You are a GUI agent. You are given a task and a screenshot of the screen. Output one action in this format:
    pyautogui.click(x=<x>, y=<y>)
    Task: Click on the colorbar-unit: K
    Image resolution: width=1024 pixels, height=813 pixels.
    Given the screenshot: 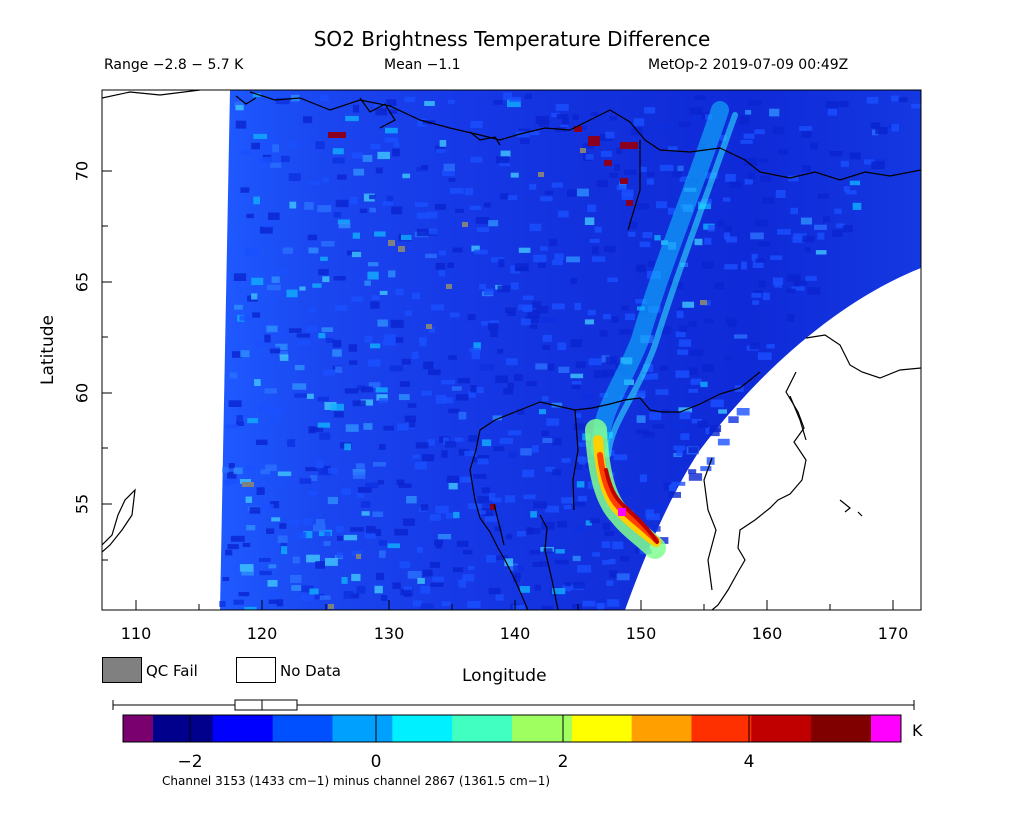 What is the action you would take?
    pyautogui.click(x=917, y=730)
    